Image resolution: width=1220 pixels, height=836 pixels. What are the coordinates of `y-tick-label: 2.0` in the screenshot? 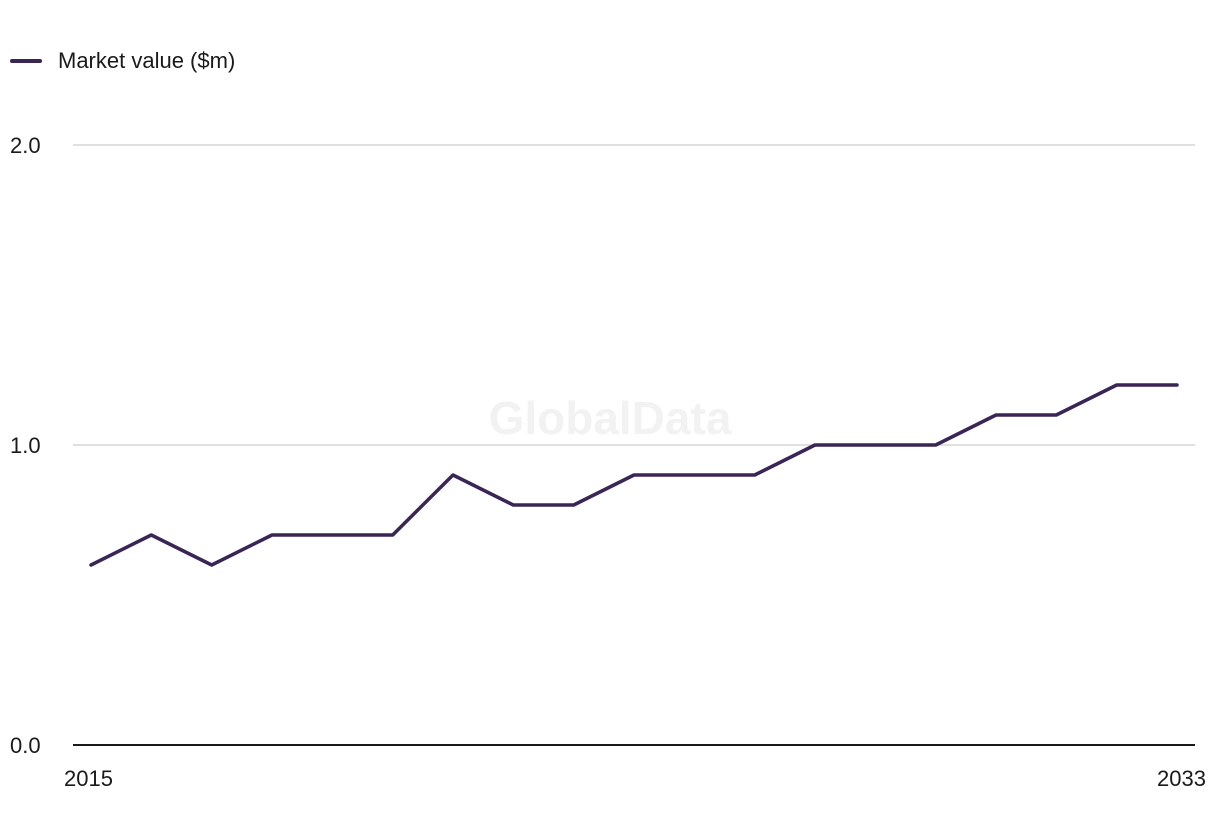 It's located at (25, 145).